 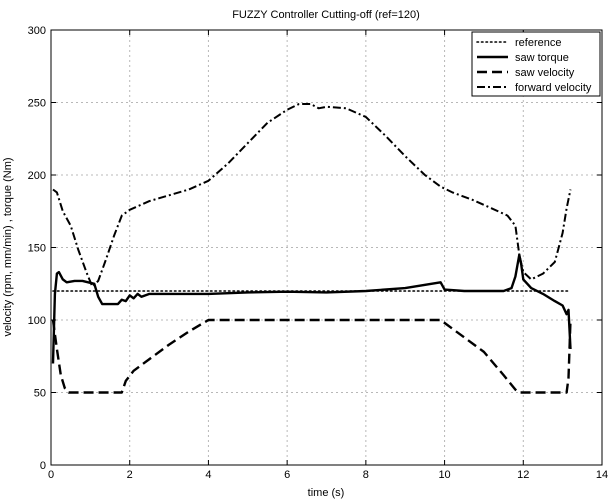 I want to click on legend-label-saw-torque: saw torque, so click(x=542, y=58).